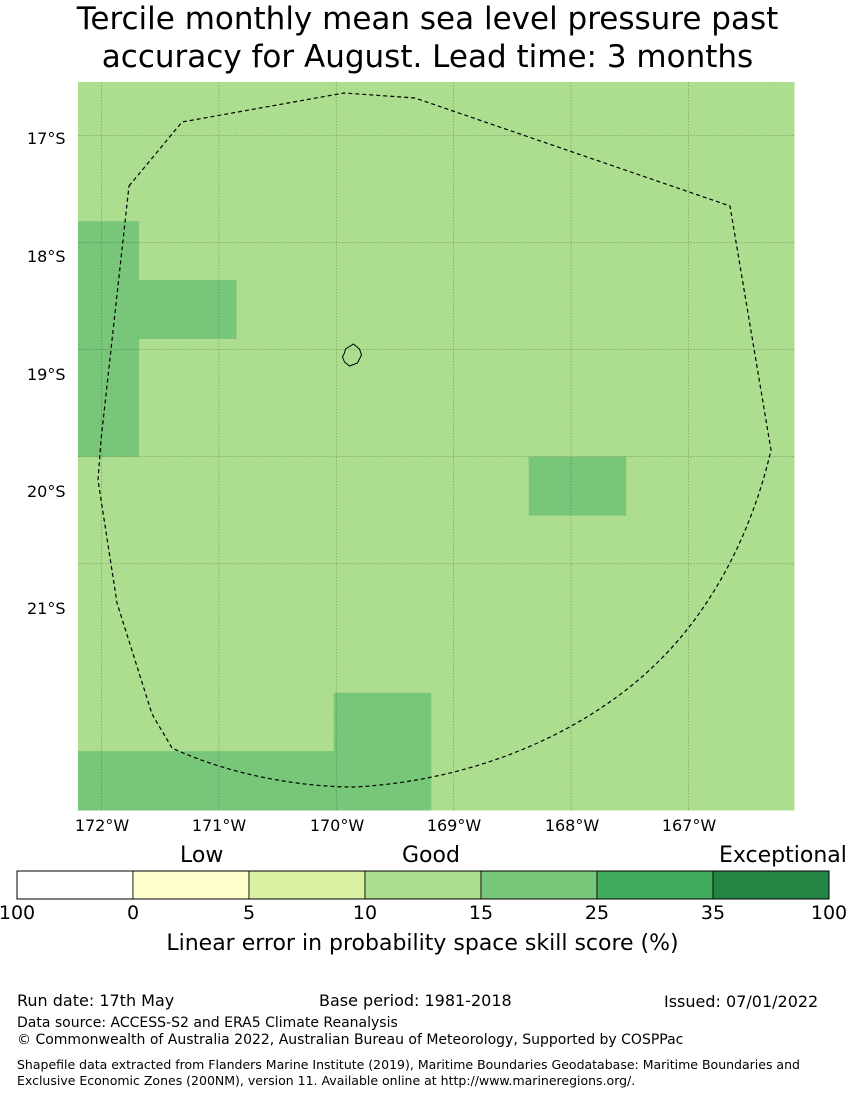 Image resolution: width=855 pixels, height=1095 pixels. What do you see at coordinates (689, 825) in the screenshot?
I see `lon-label-167w: 167°W` at bounding box center [689, 825].